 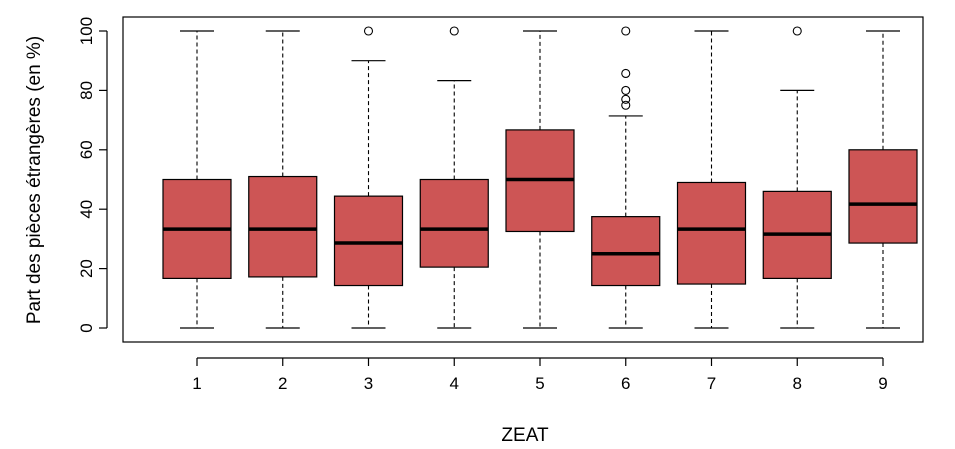 I want to click on x-tick-label-5: 5, so click(x=539, y=383).